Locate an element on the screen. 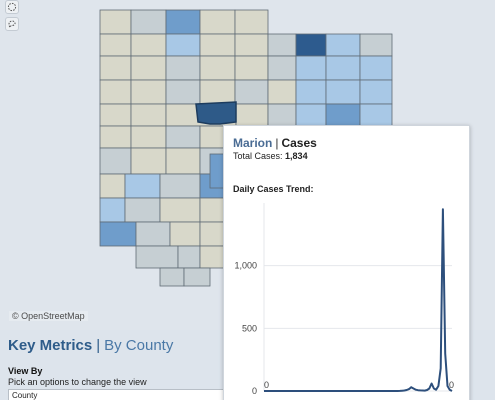  y-tick-label: 500 is located at coordinates (249, 328).